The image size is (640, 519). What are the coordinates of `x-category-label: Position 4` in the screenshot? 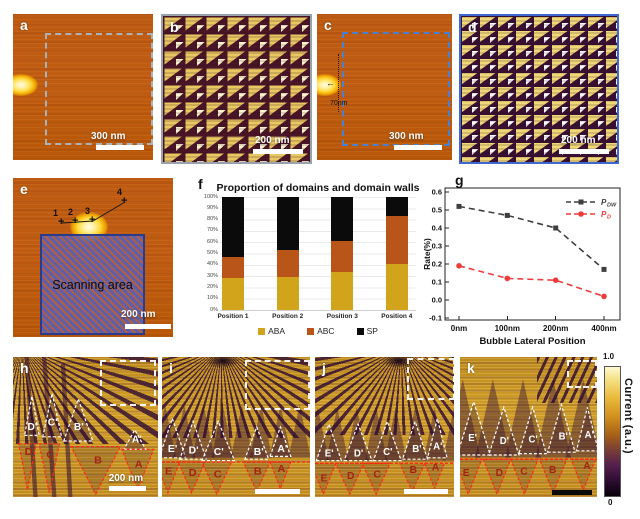 It's located at (397, 316).